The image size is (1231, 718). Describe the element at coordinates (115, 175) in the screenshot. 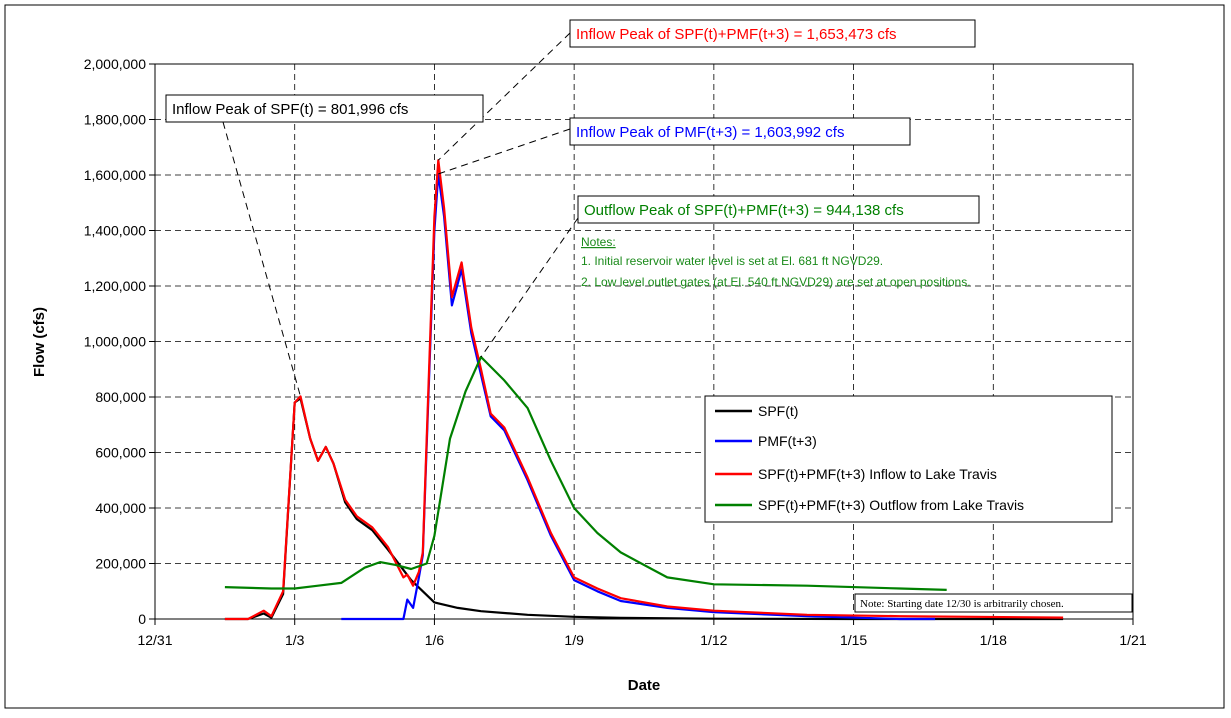

I see `y-tick-label: 1,600,000` at that location.